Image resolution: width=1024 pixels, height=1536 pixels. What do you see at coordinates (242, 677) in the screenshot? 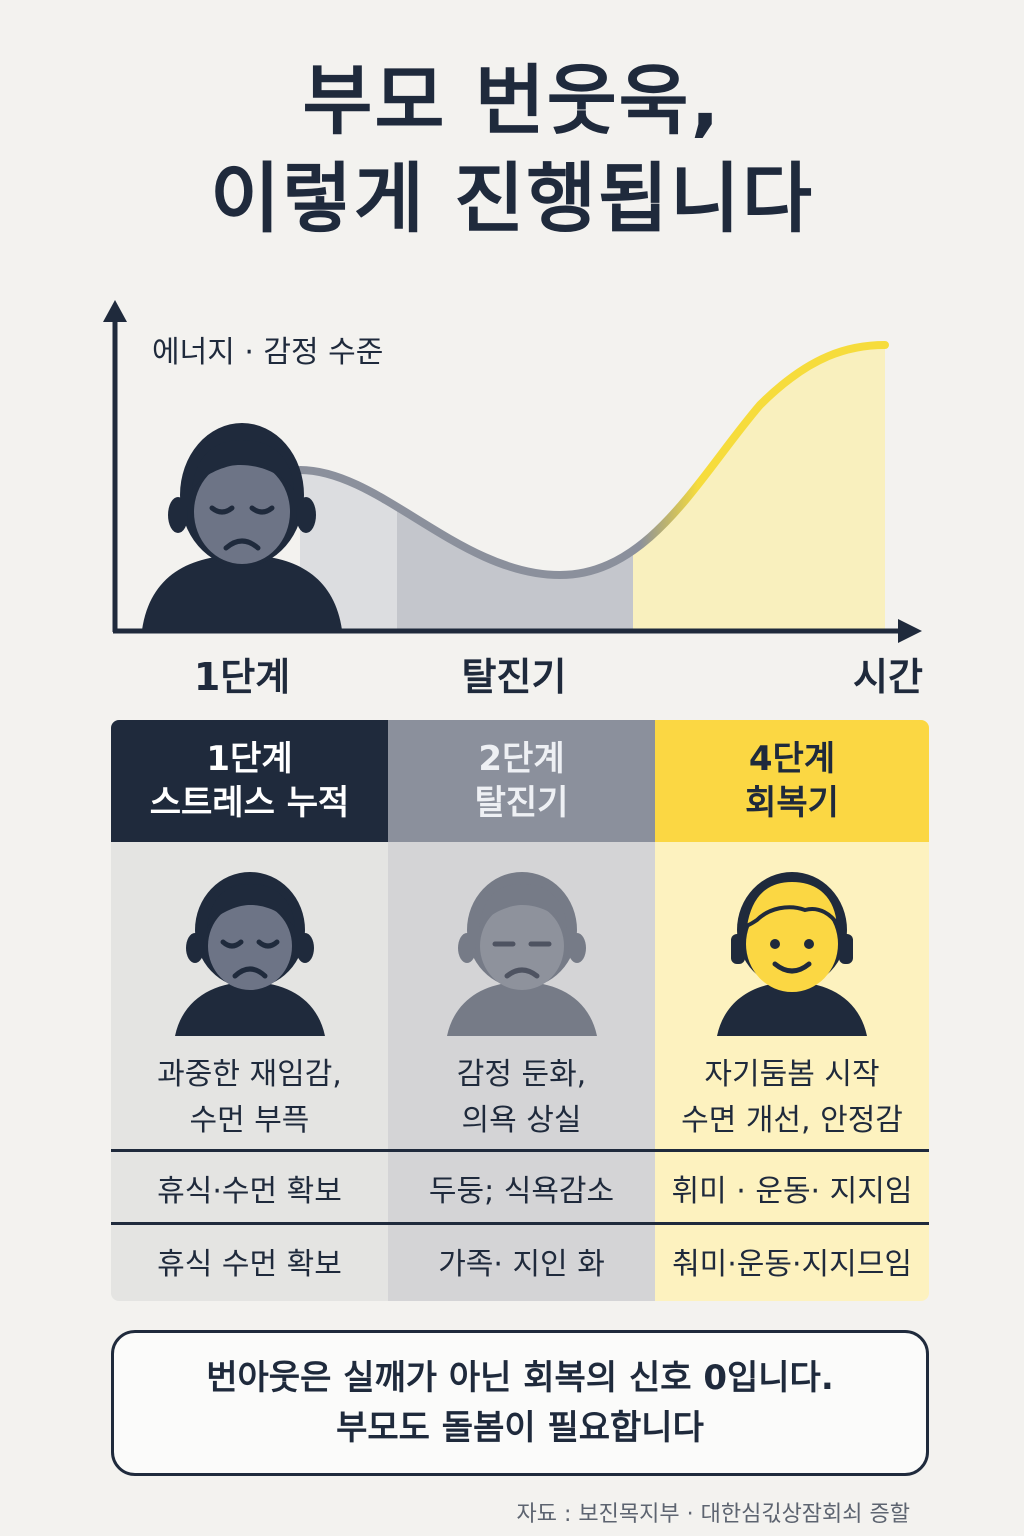
I see `stage-label-1: 1단계` at bounding box center [242, 677].